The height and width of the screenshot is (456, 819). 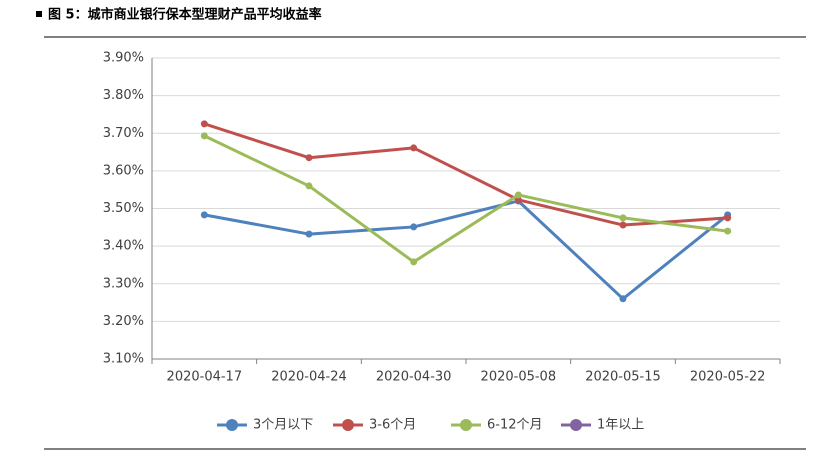 I want to click on x-tick-label: 2020-05-08, so click(x=519, y=377).